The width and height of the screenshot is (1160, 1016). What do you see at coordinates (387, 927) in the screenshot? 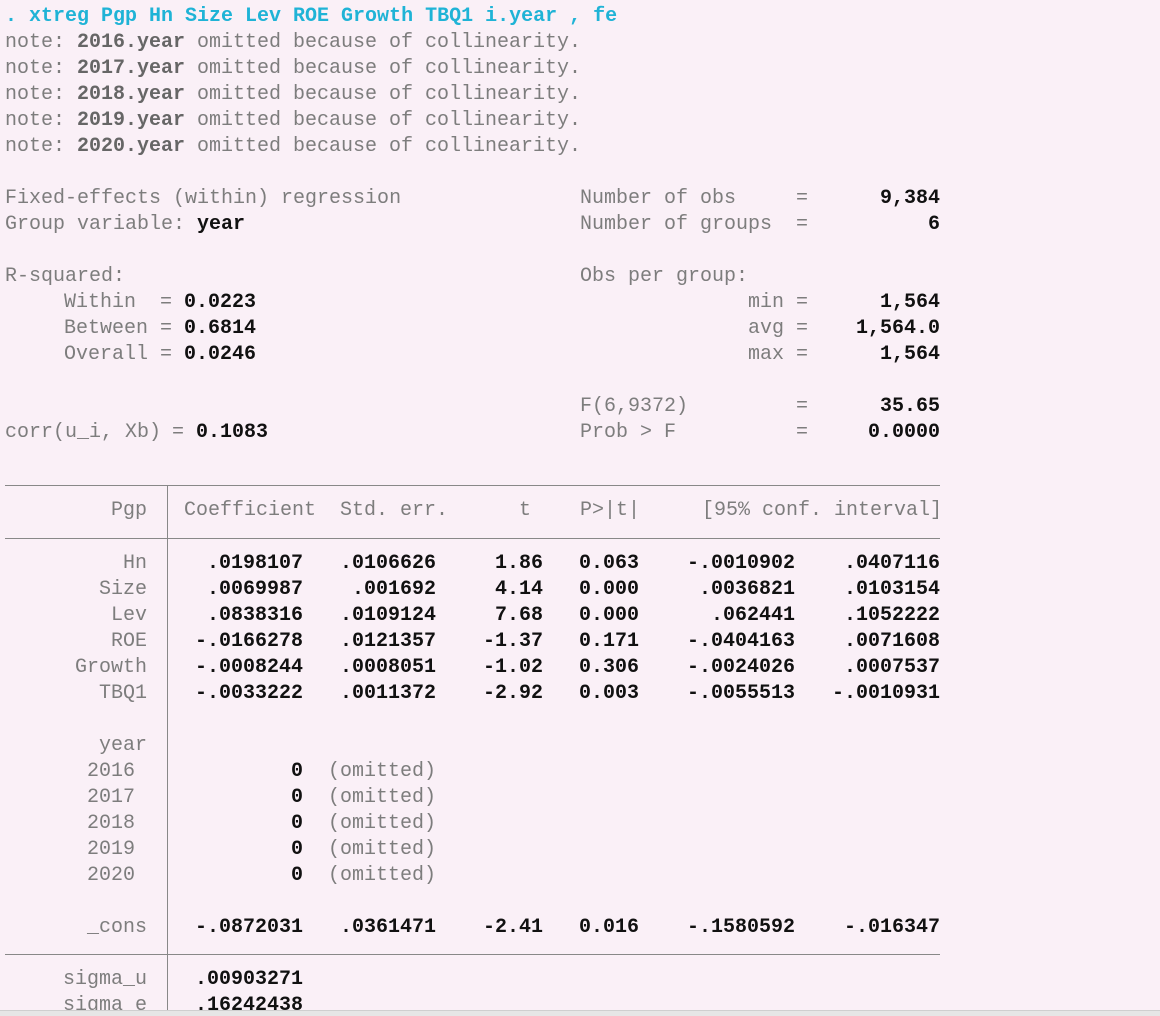
I see `cell: .0361471` at bounding box center [387, 927].